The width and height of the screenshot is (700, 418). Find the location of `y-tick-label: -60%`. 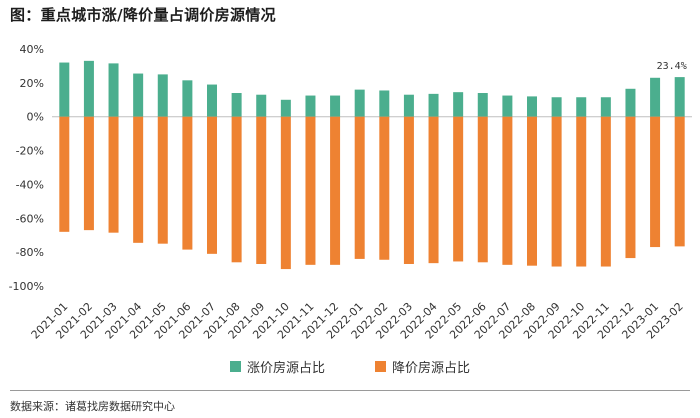

y-tick-label: -60% is located at coordinates (30, 218).